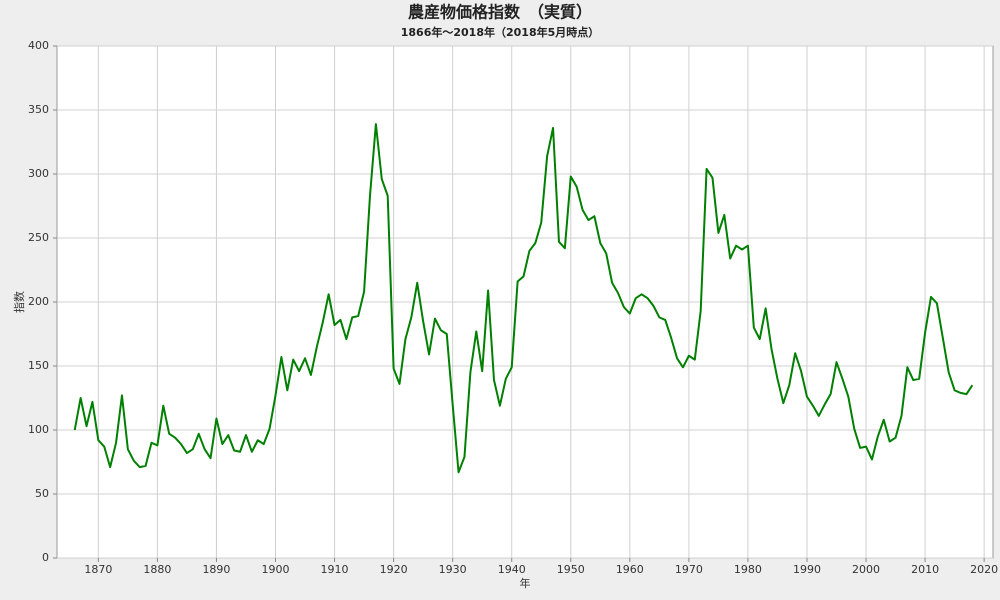 The height and width of the screenshot is (600, 1000). What do you see at coordinates (453, 569) in the screenshot?
I see `x-tick-label: 1930` at bounding box center [453, 569].